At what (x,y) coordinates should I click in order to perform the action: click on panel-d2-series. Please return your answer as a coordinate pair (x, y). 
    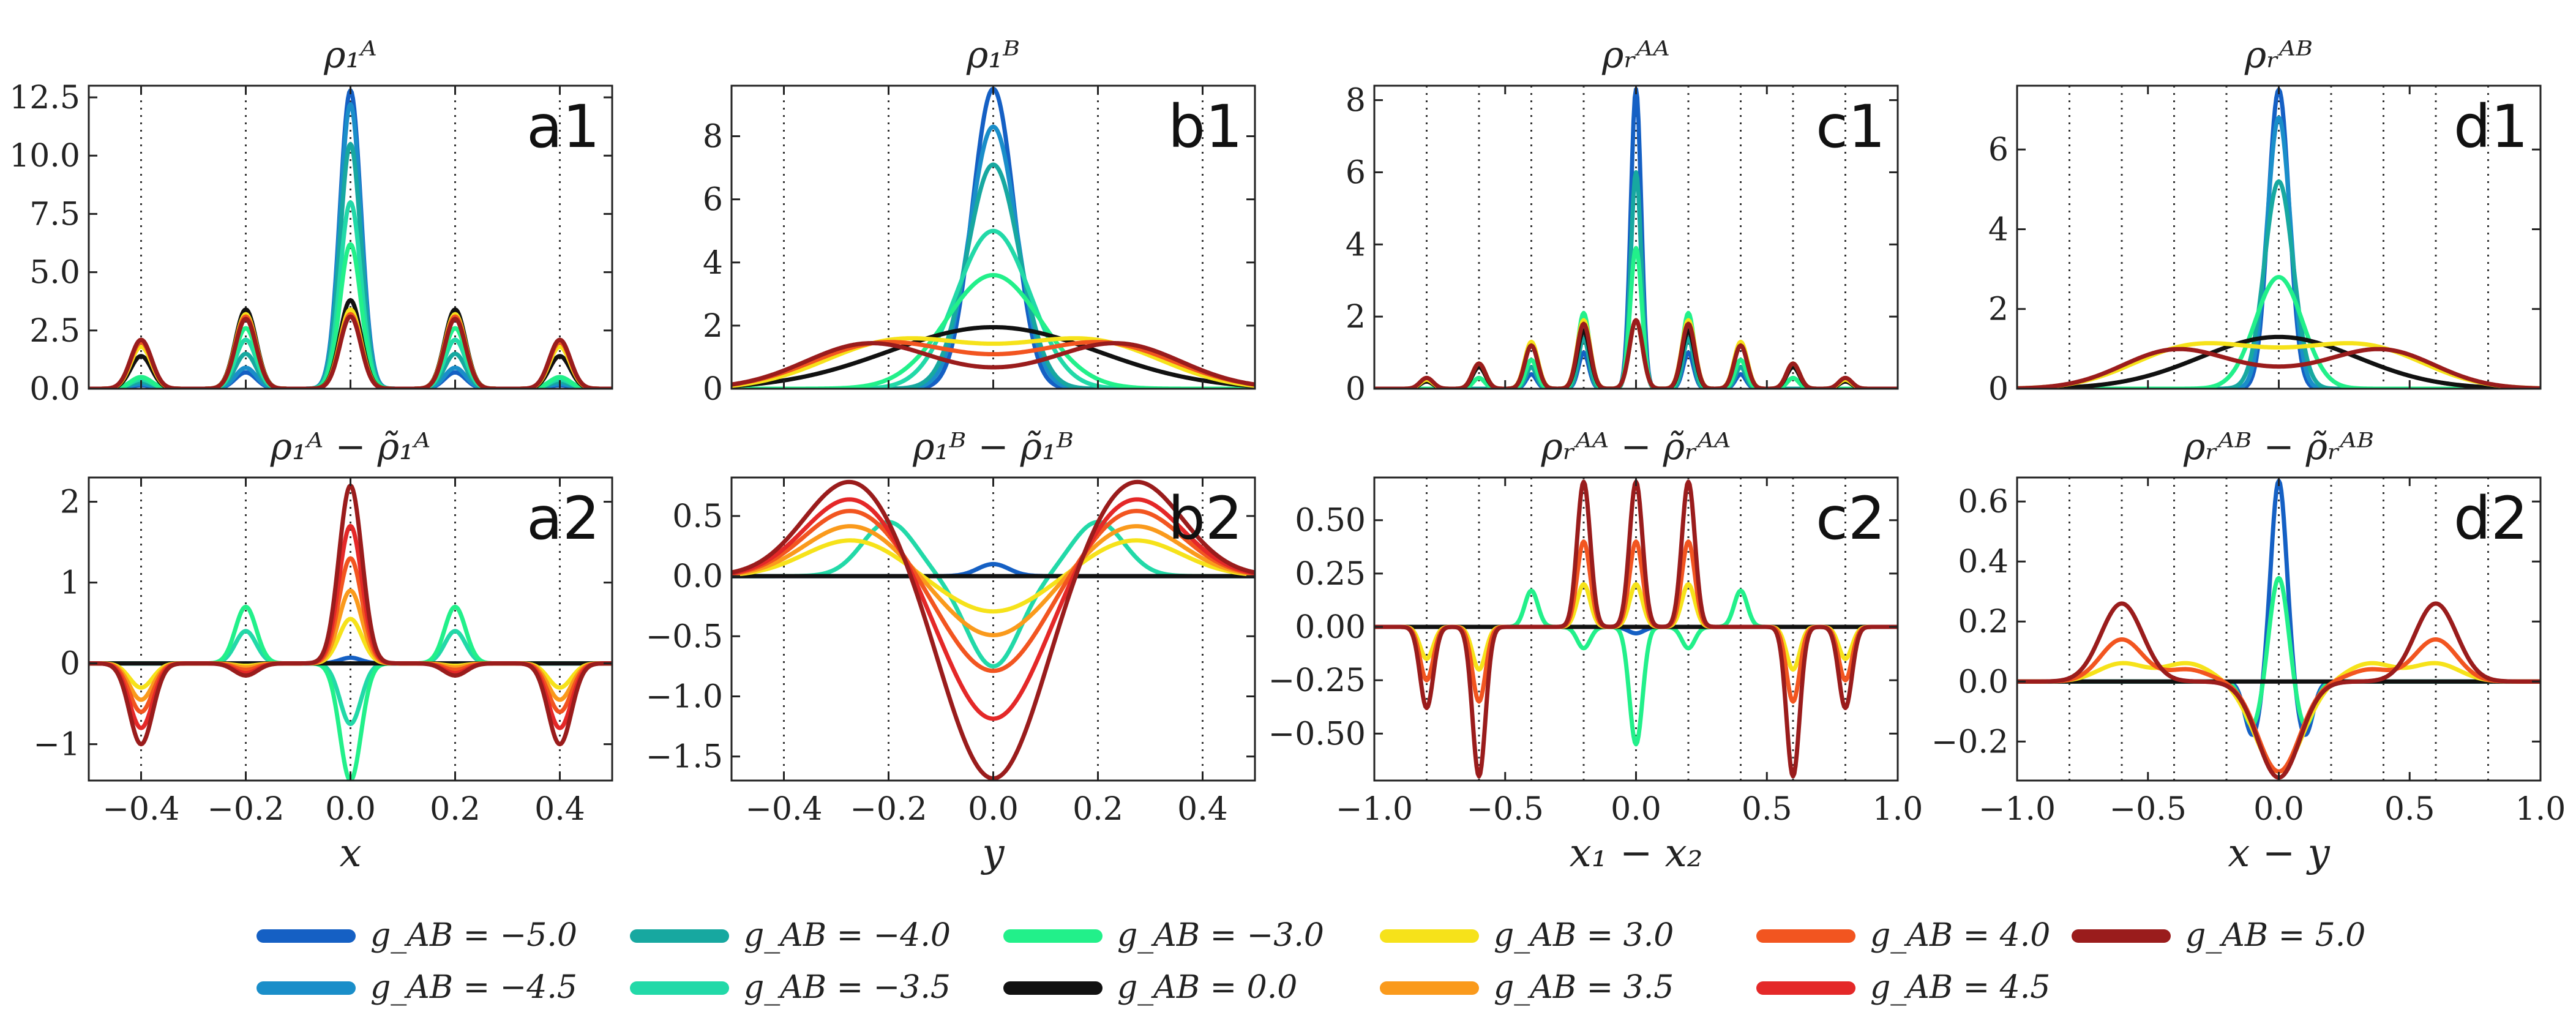
    Looking at the image, I should click on (2278, 629).